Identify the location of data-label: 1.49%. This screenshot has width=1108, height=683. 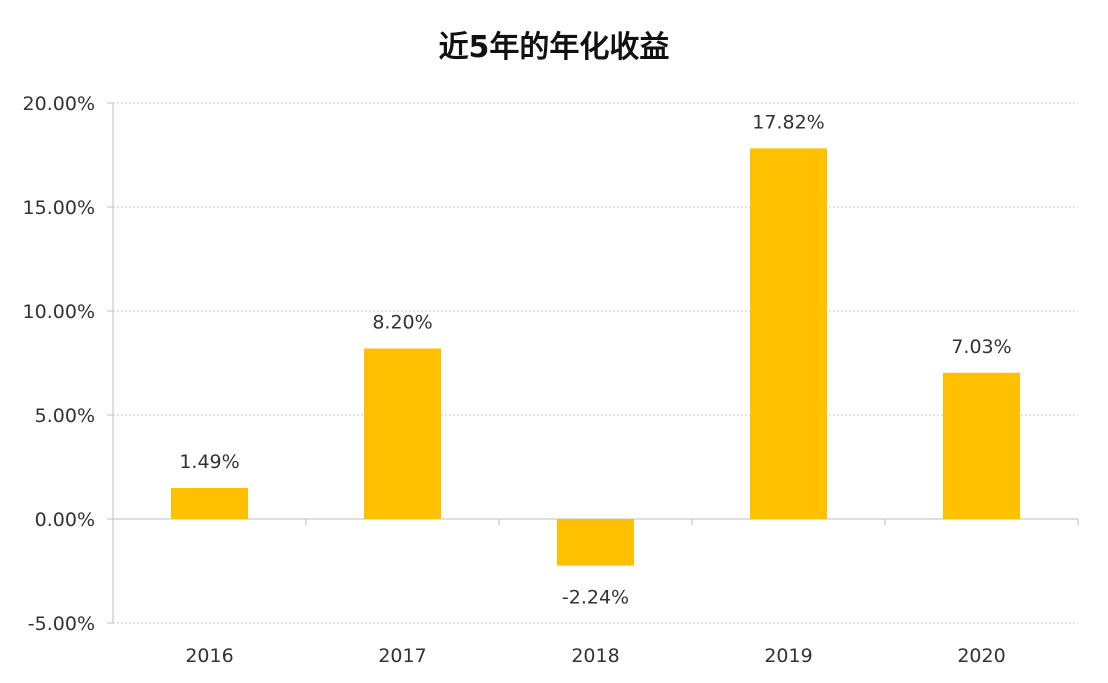
(209, 462).